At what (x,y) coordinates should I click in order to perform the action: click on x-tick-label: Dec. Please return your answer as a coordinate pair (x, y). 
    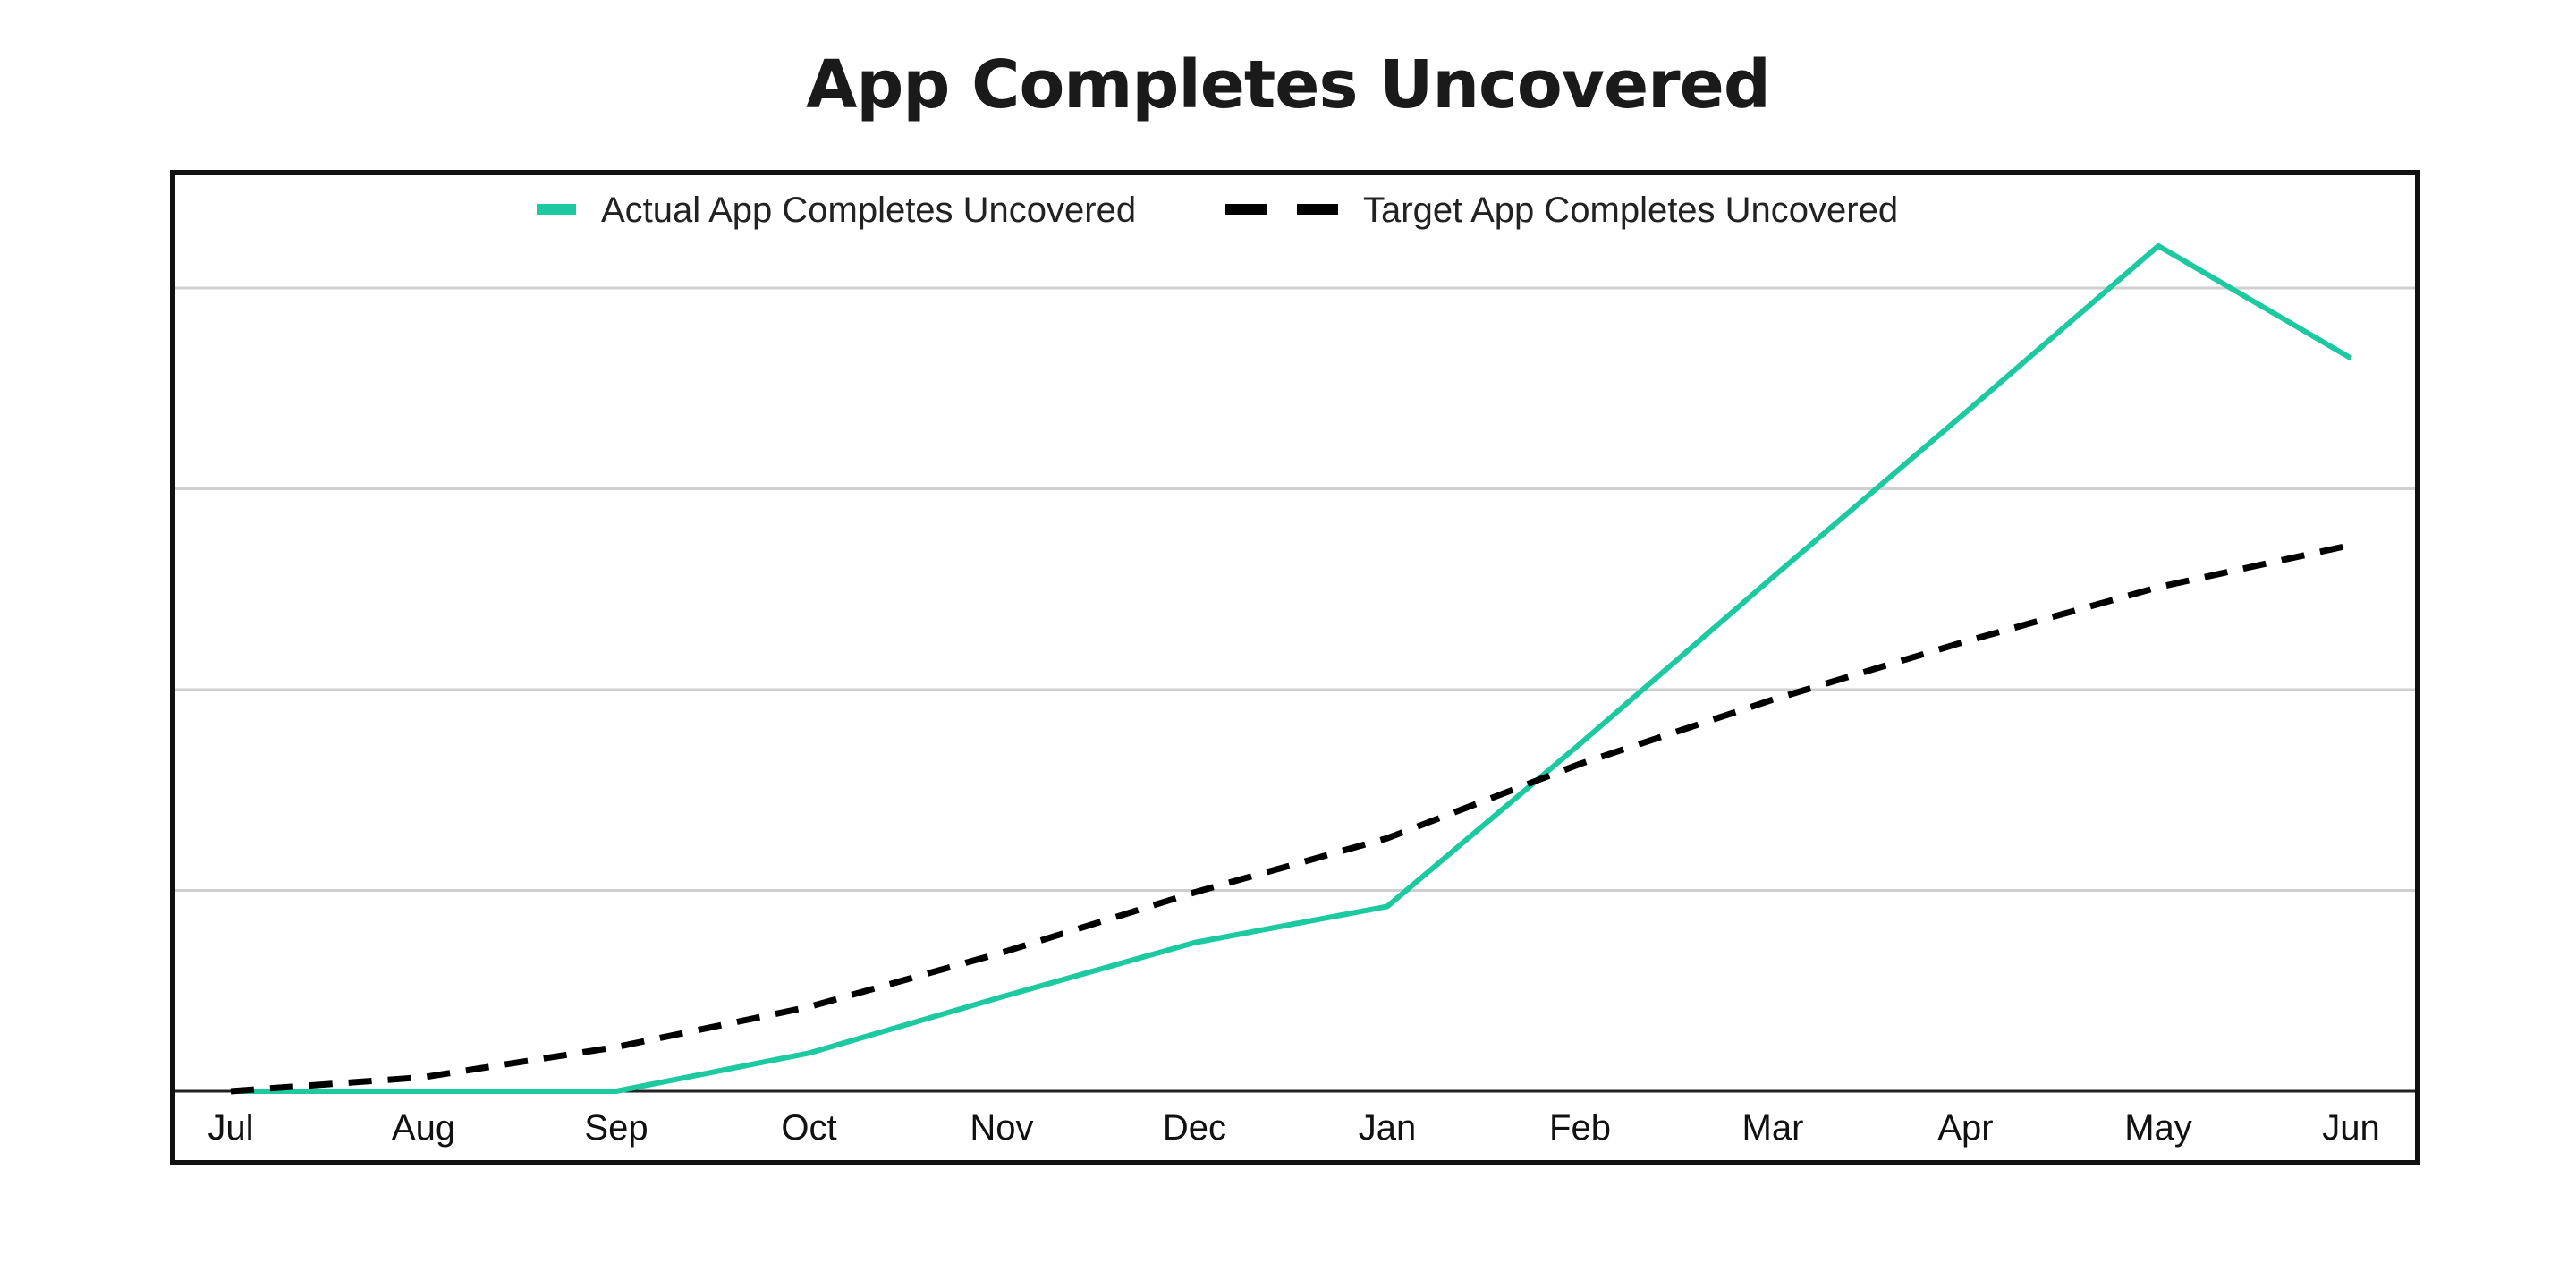
    Looking at the image, I should click on (1194, 1128).